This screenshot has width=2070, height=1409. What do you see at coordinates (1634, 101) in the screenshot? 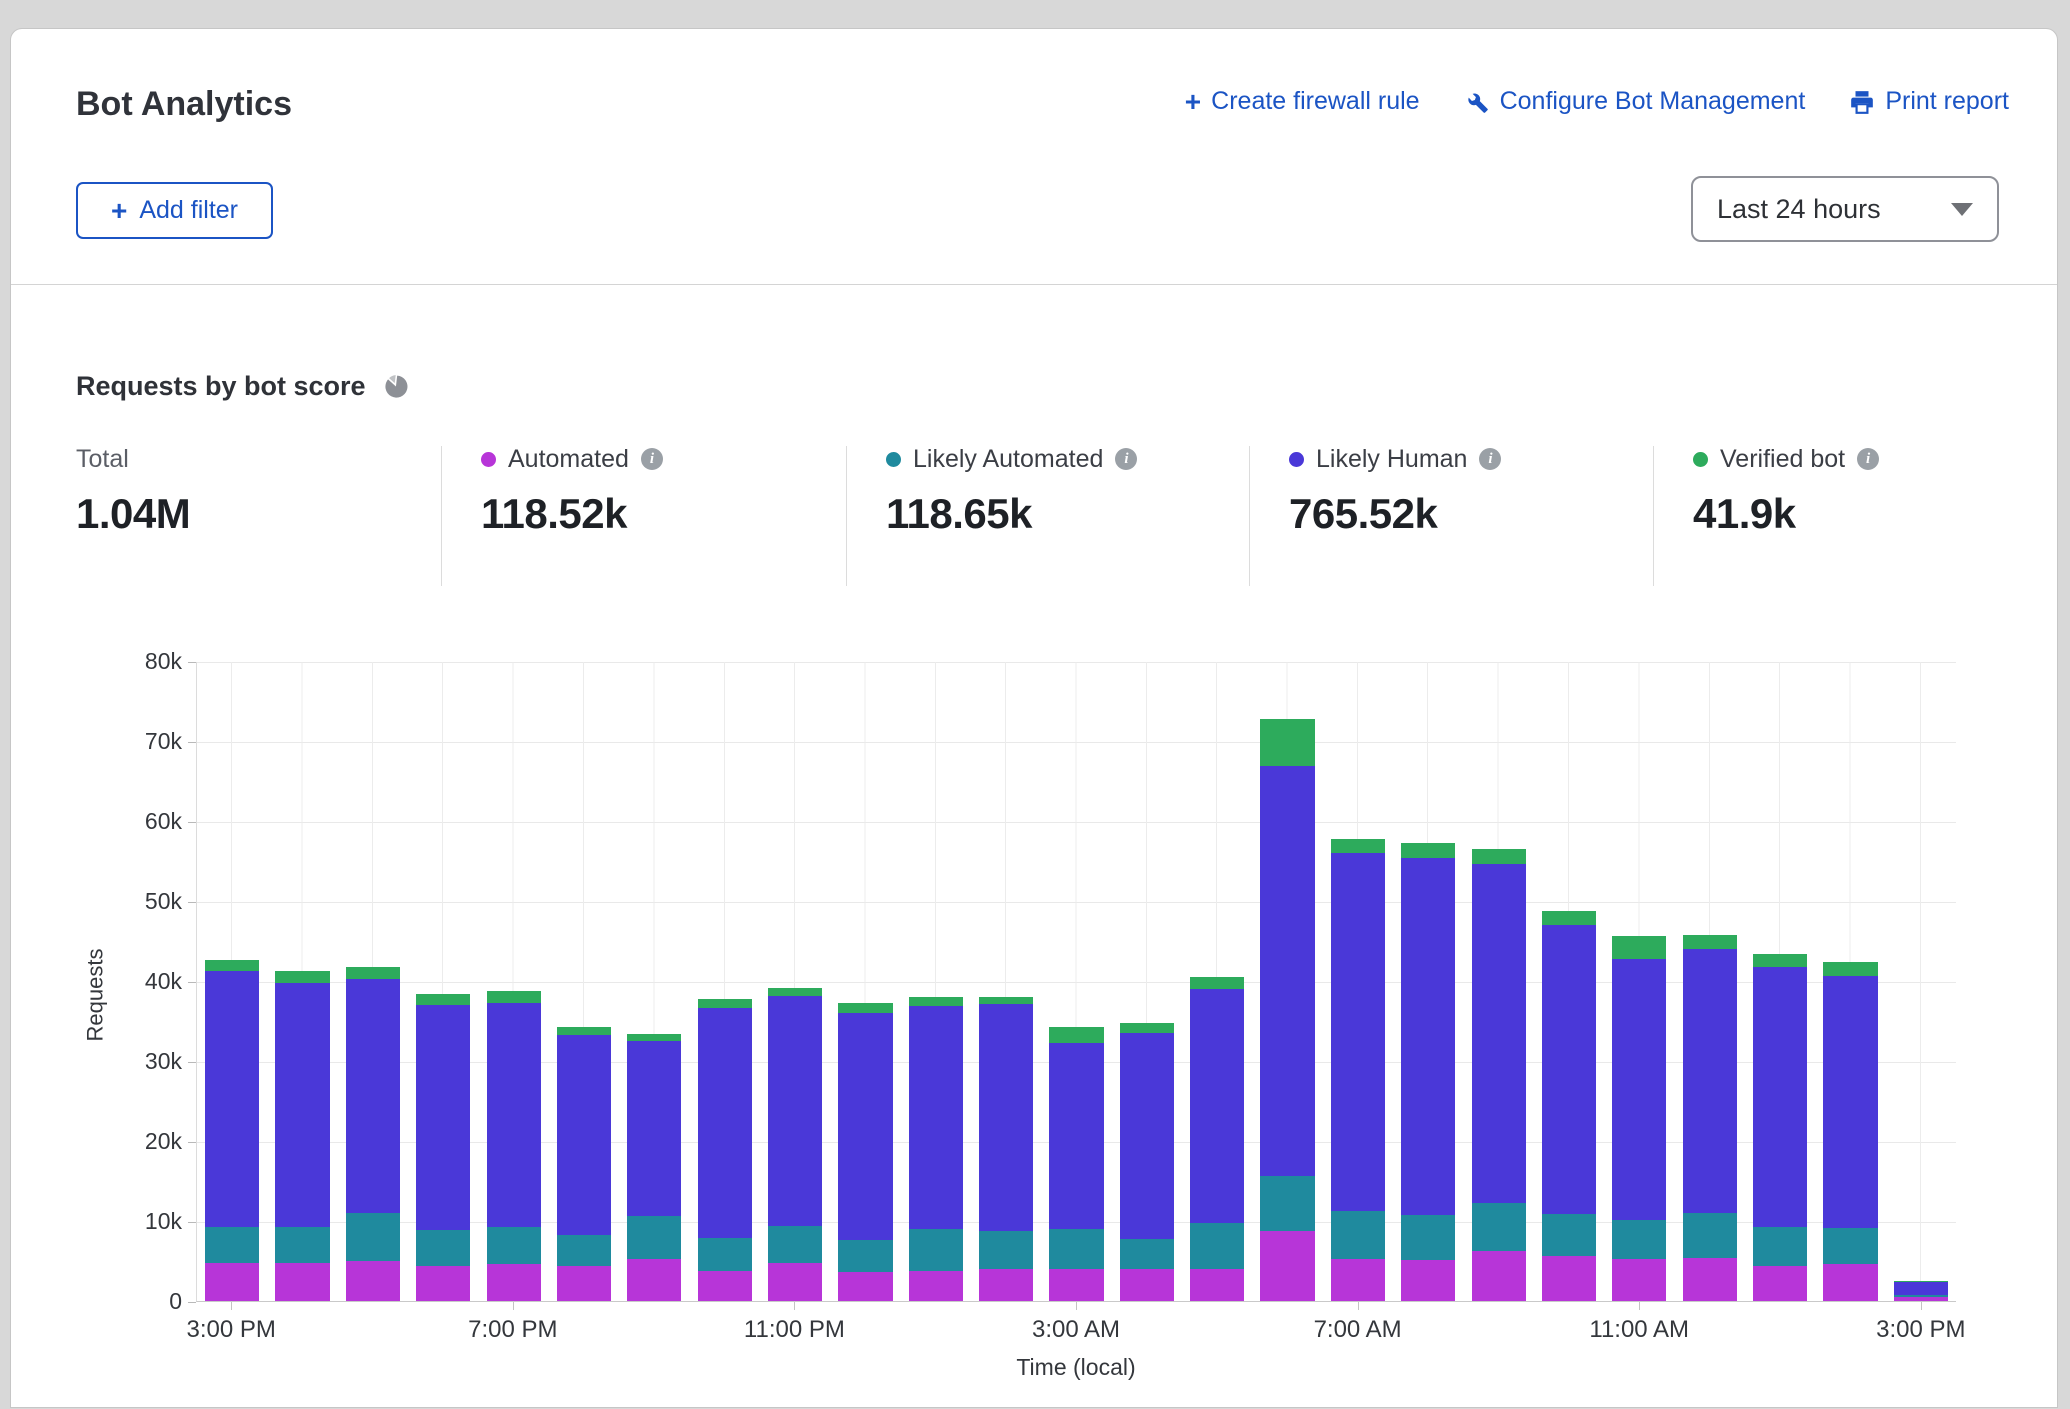
I see `configure-bot-management-link: Configure Bot Management` at bounding box center [1634, 101].